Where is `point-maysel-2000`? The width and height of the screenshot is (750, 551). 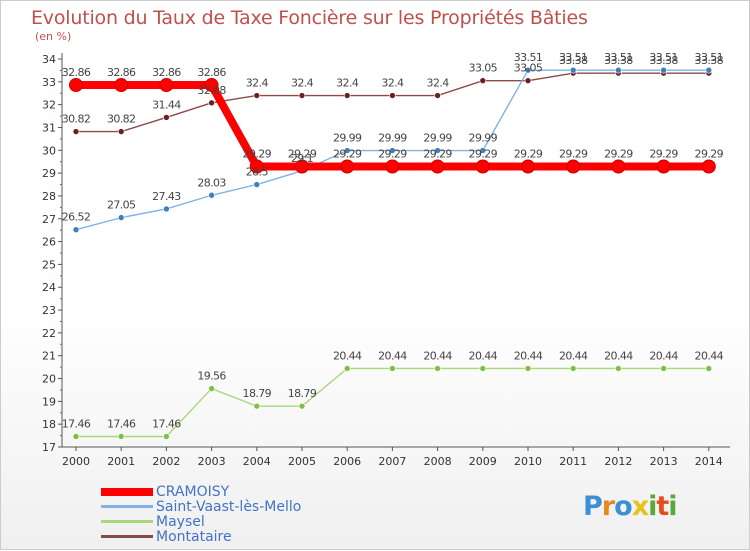
point-maysel-2000 is located at coordinates (76, 436).